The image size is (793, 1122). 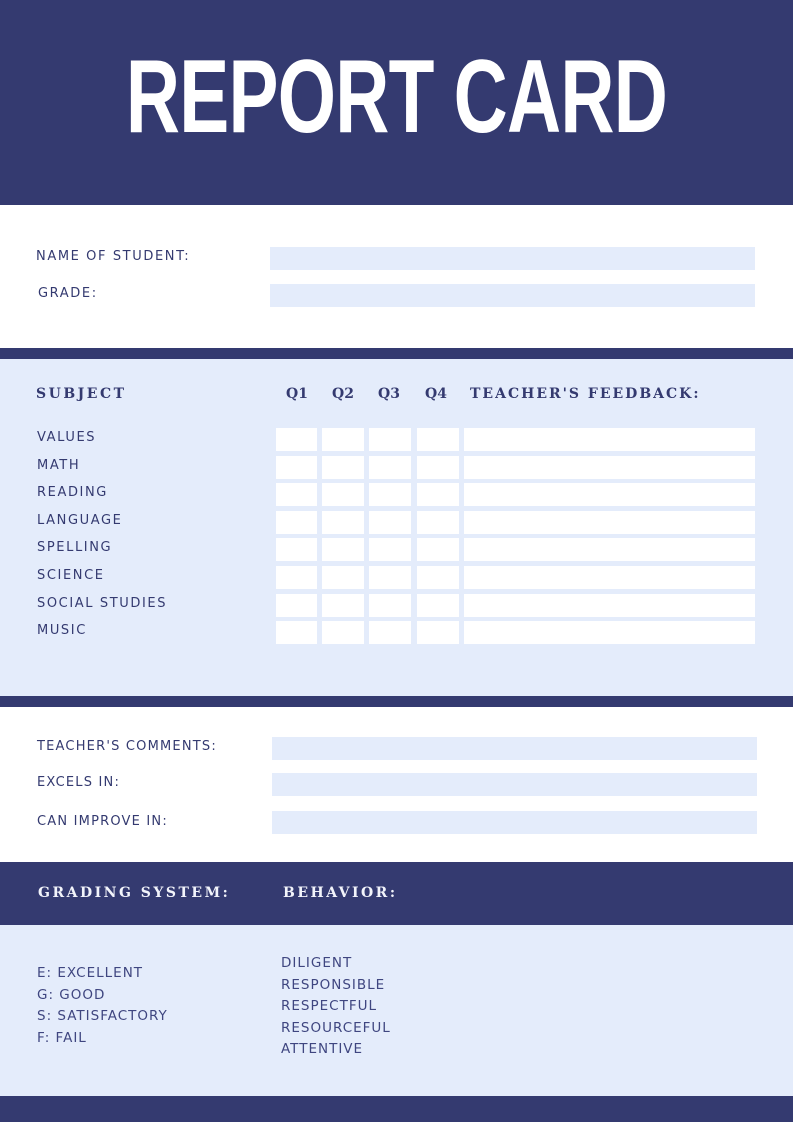 What do you see at coordinates (59, 465) in the screenshot?
I see `subject-label: MATH` at bounding box center [59, 465].